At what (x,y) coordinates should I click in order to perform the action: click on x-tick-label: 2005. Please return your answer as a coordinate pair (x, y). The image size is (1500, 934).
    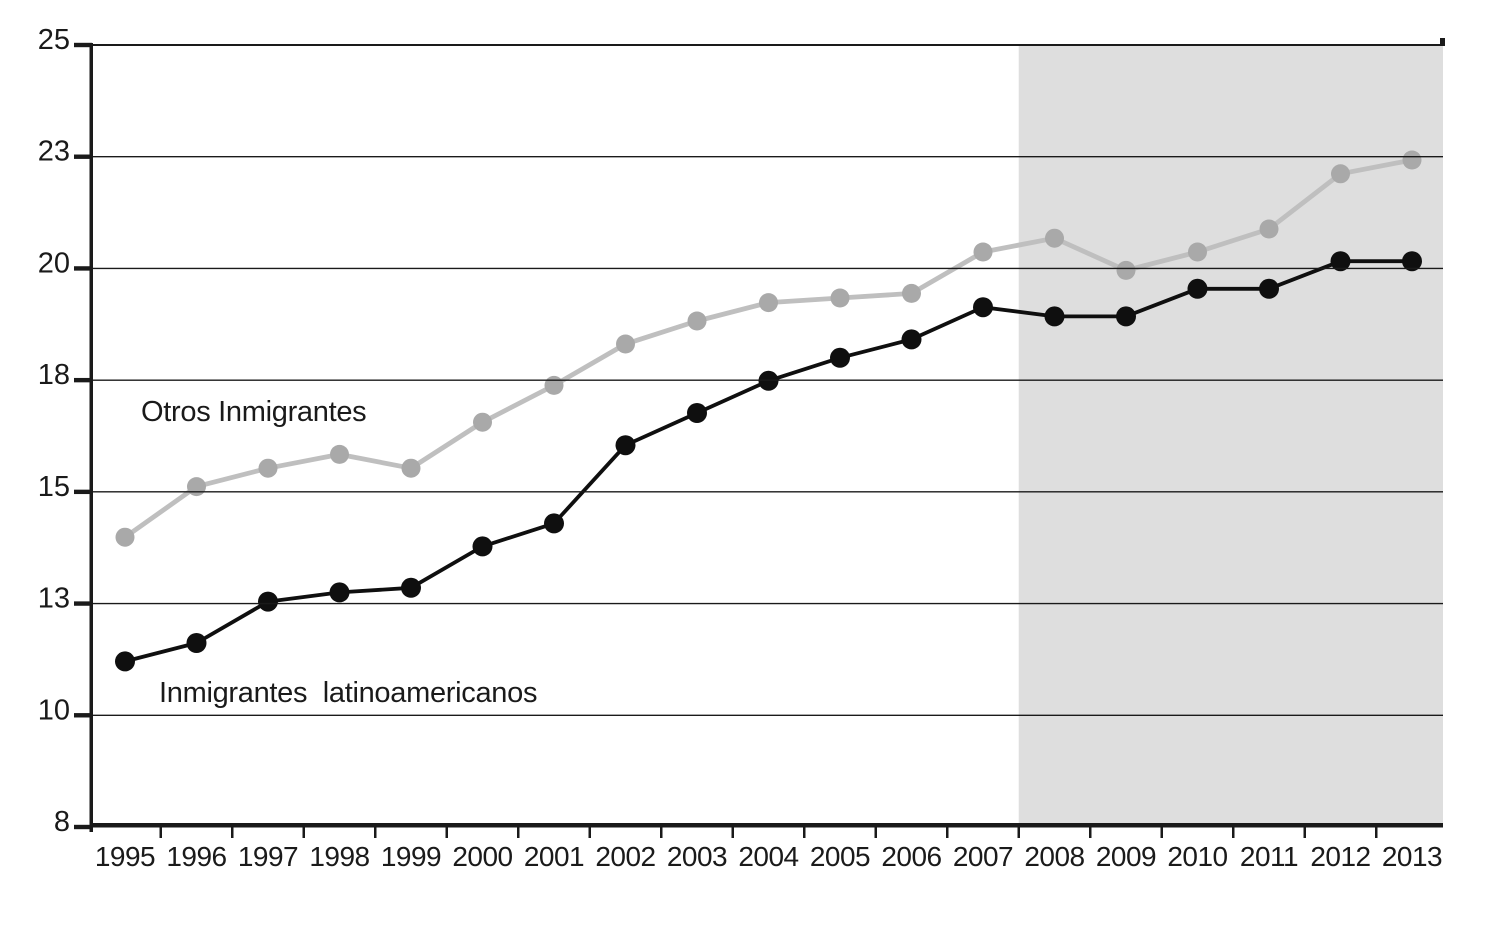
    Looking at the image, I should click on (840, 856).